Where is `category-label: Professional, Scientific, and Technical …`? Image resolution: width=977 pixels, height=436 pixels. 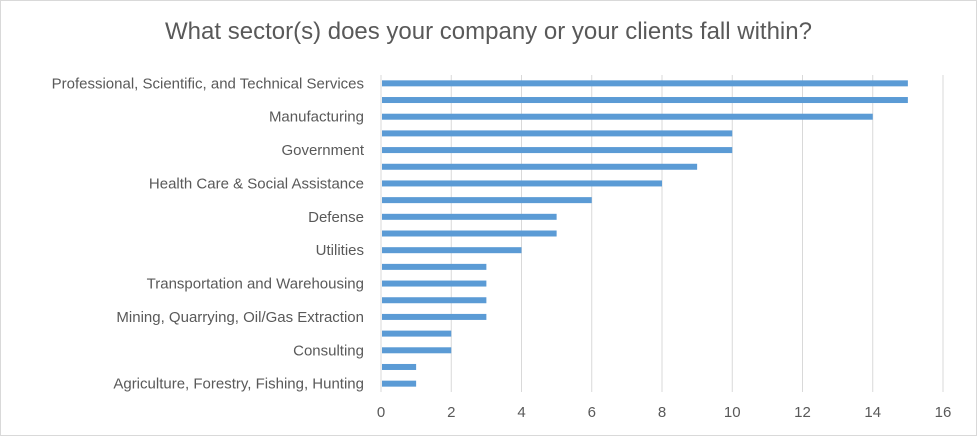 category-label: Professional, Scientific, and Technical … is located at coordinates (208, 83).